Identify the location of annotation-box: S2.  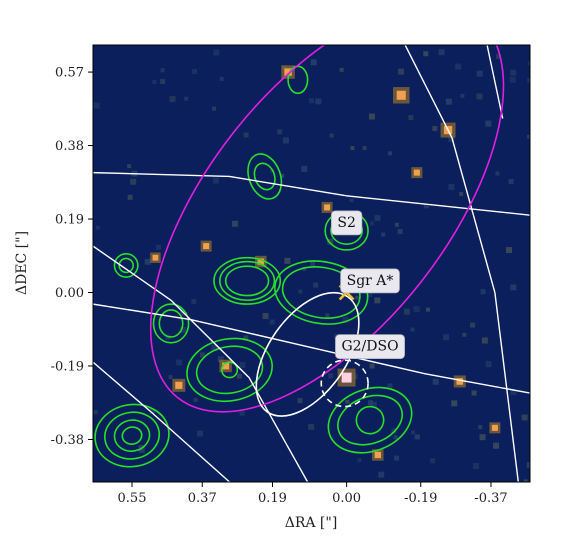
(346, 223).